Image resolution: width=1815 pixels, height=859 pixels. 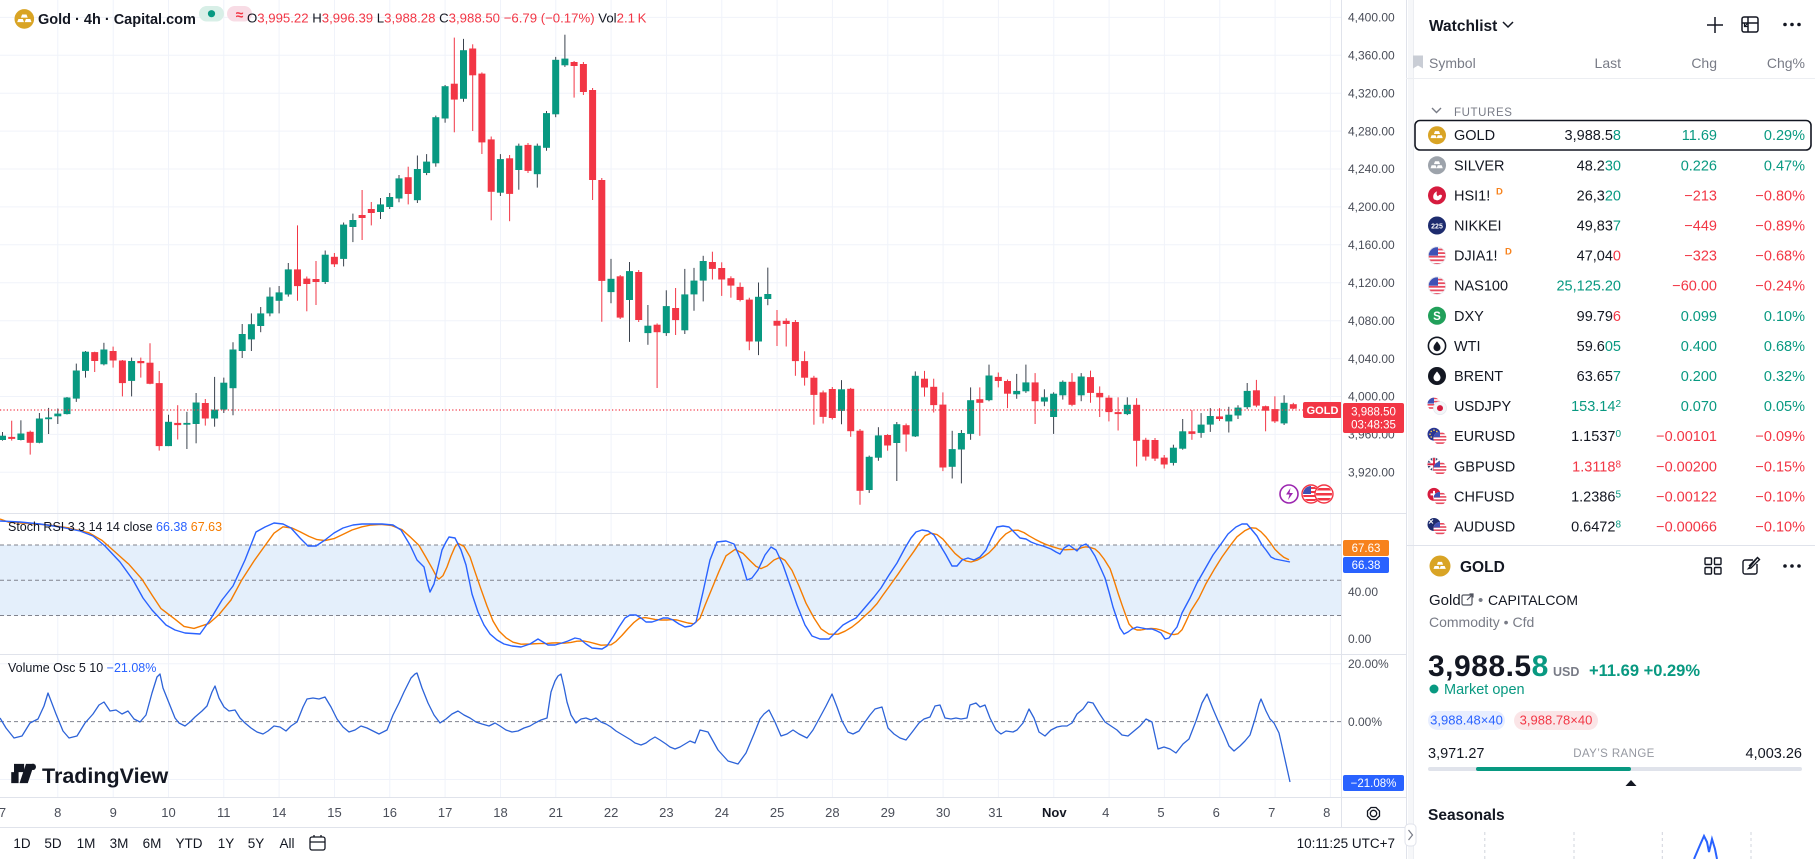 I want to click on svg-text: 1.15370, so click(x=1596, y=437).